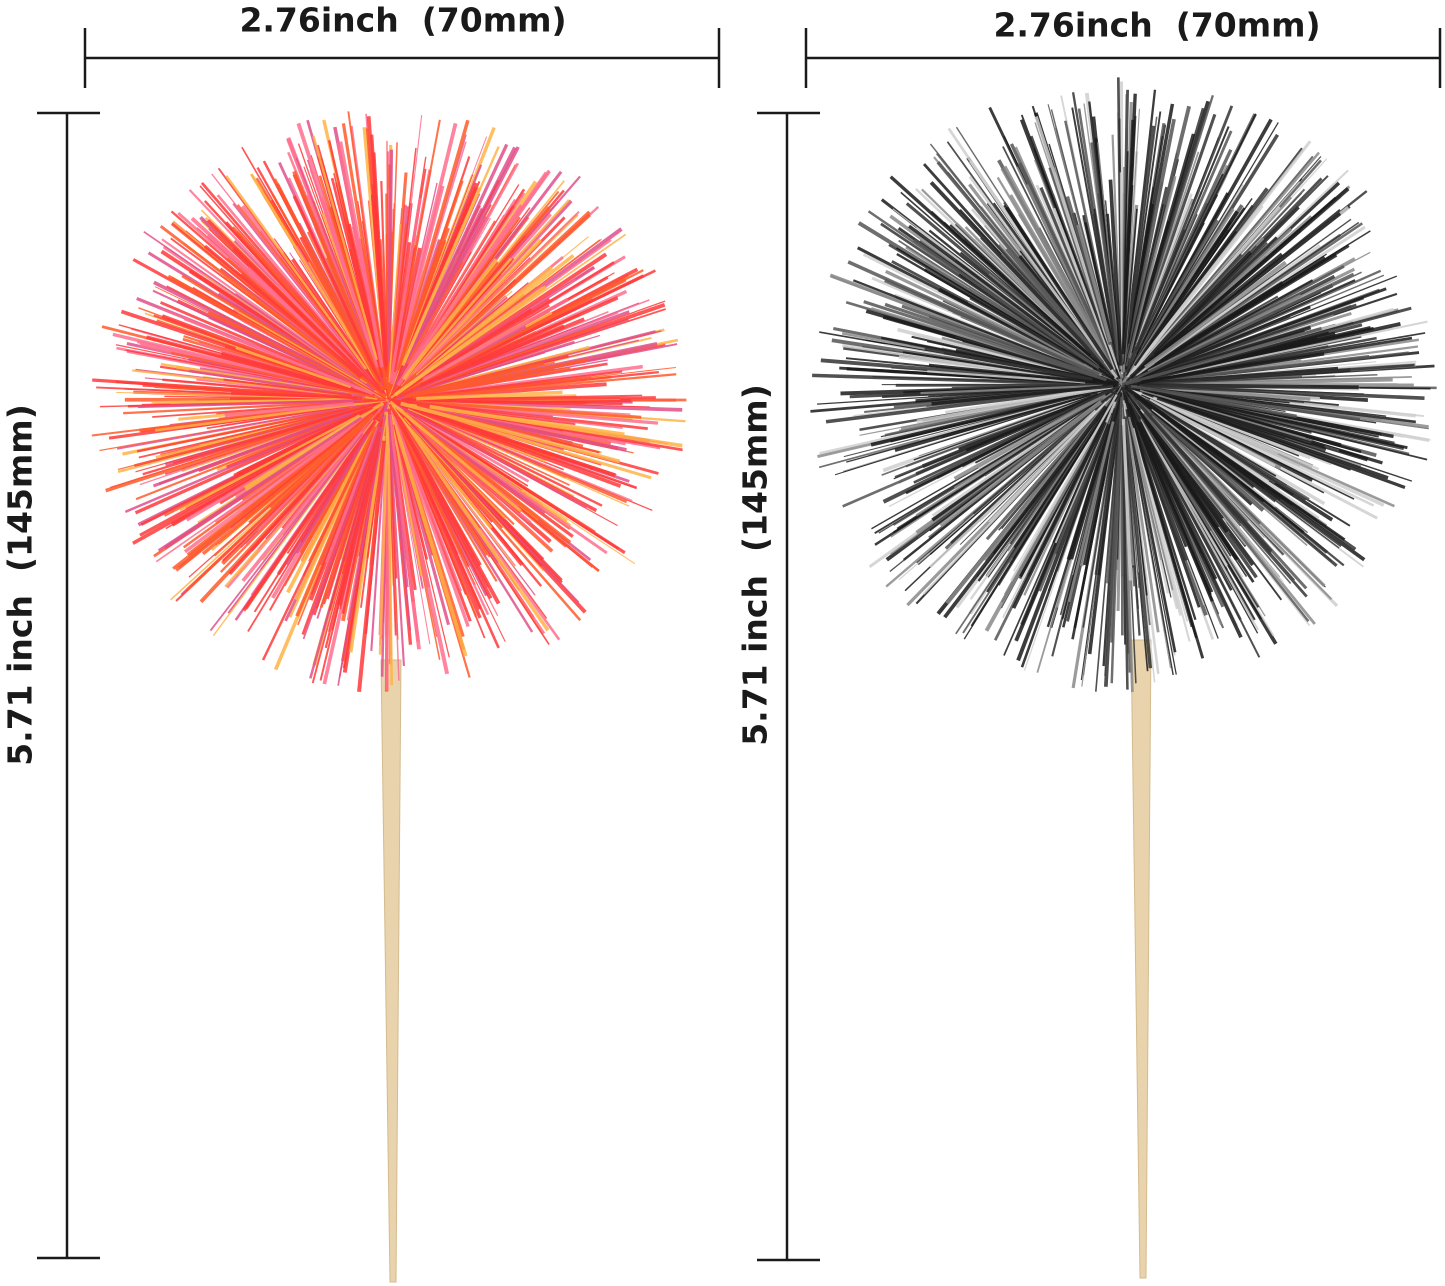  What do you see at coordinates (755, 565) in the screenshot?
I see `right-height-label: 5.71 inch (145mm)` at bounding box center [755, 565].